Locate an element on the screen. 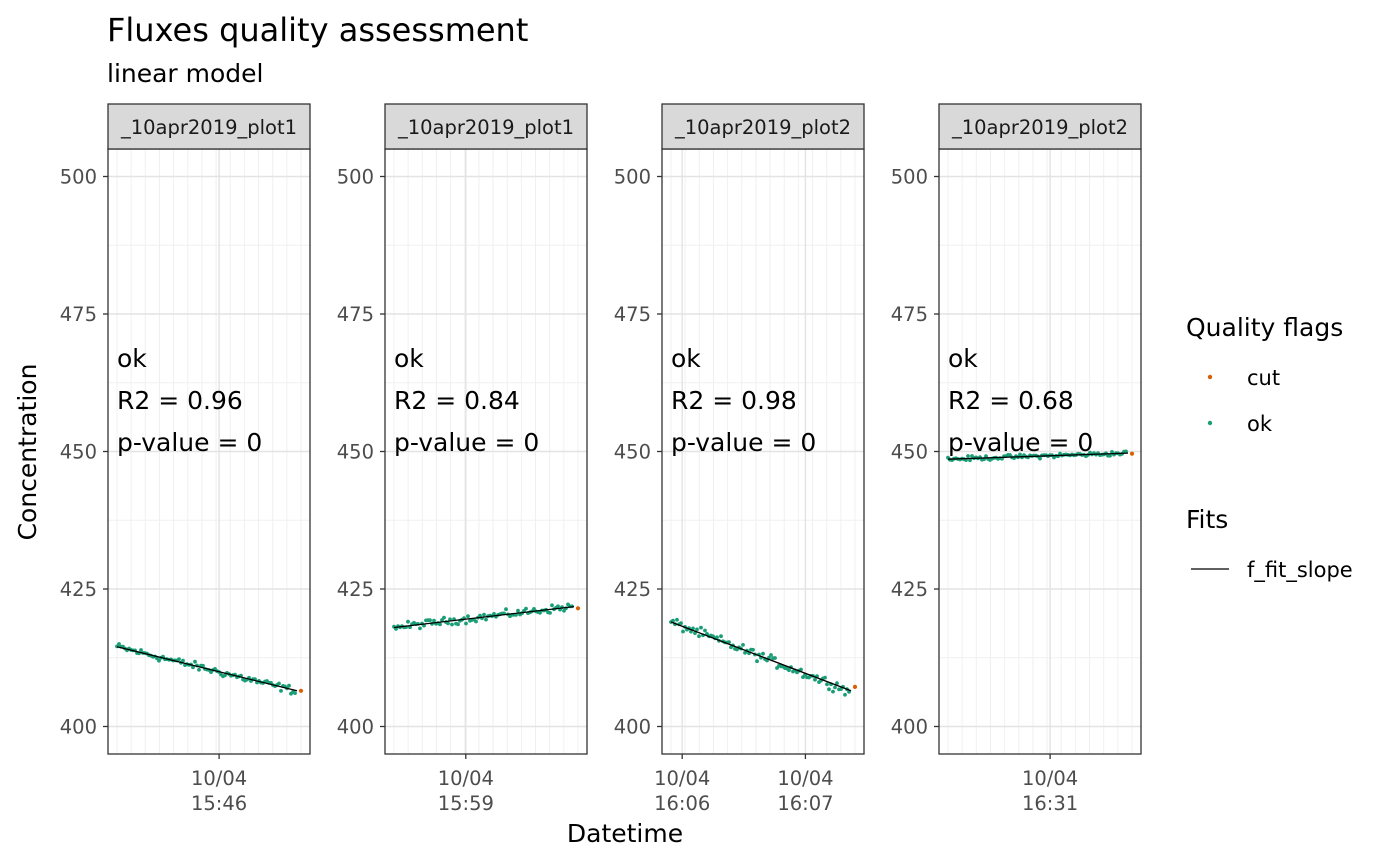 This screenshot has height=865, width=1400. legend: Quality flags cut ok Fits f_fit_slope is located at coordinates (1269, 448).